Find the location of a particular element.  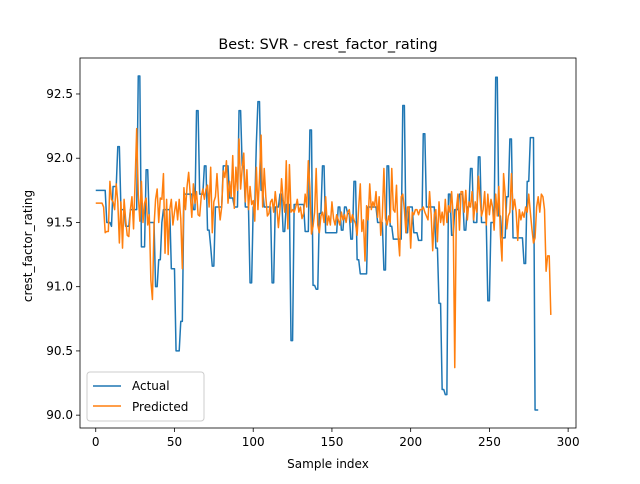

x-axis-label: Sample index is located at coordinates (328, 464).